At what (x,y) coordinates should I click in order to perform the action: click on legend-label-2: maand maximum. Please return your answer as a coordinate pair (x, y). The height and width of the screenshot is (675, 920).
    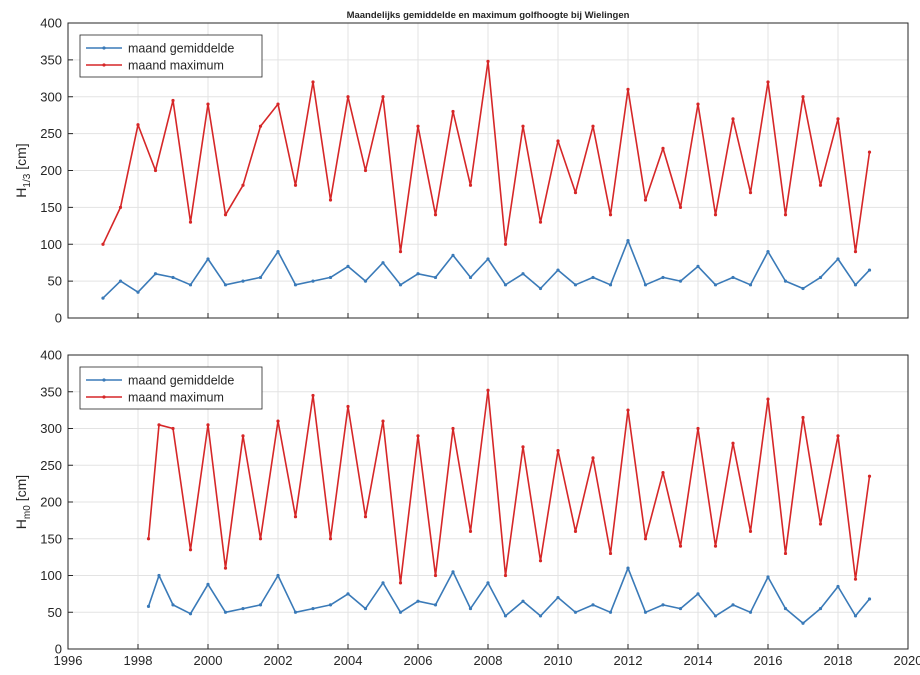
    Looking at the image, I should click on (176, 398).